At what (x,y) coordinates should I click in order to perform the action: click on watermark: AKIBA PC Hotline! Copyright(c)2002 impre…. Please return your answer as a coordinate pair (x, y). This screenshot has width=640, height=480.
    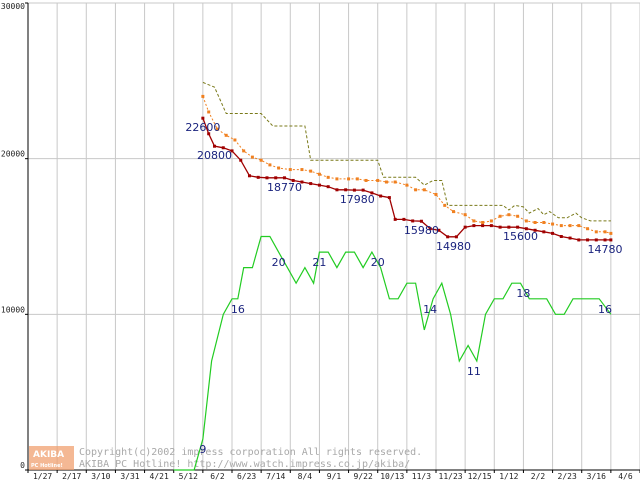
    Looking at the image, I should click on (225, 458).